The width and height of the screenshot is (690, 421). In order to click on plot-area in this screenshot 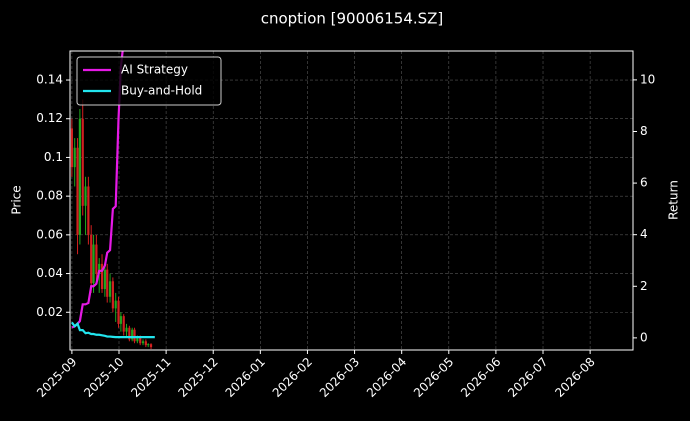, I will do `click(112, 200)`.